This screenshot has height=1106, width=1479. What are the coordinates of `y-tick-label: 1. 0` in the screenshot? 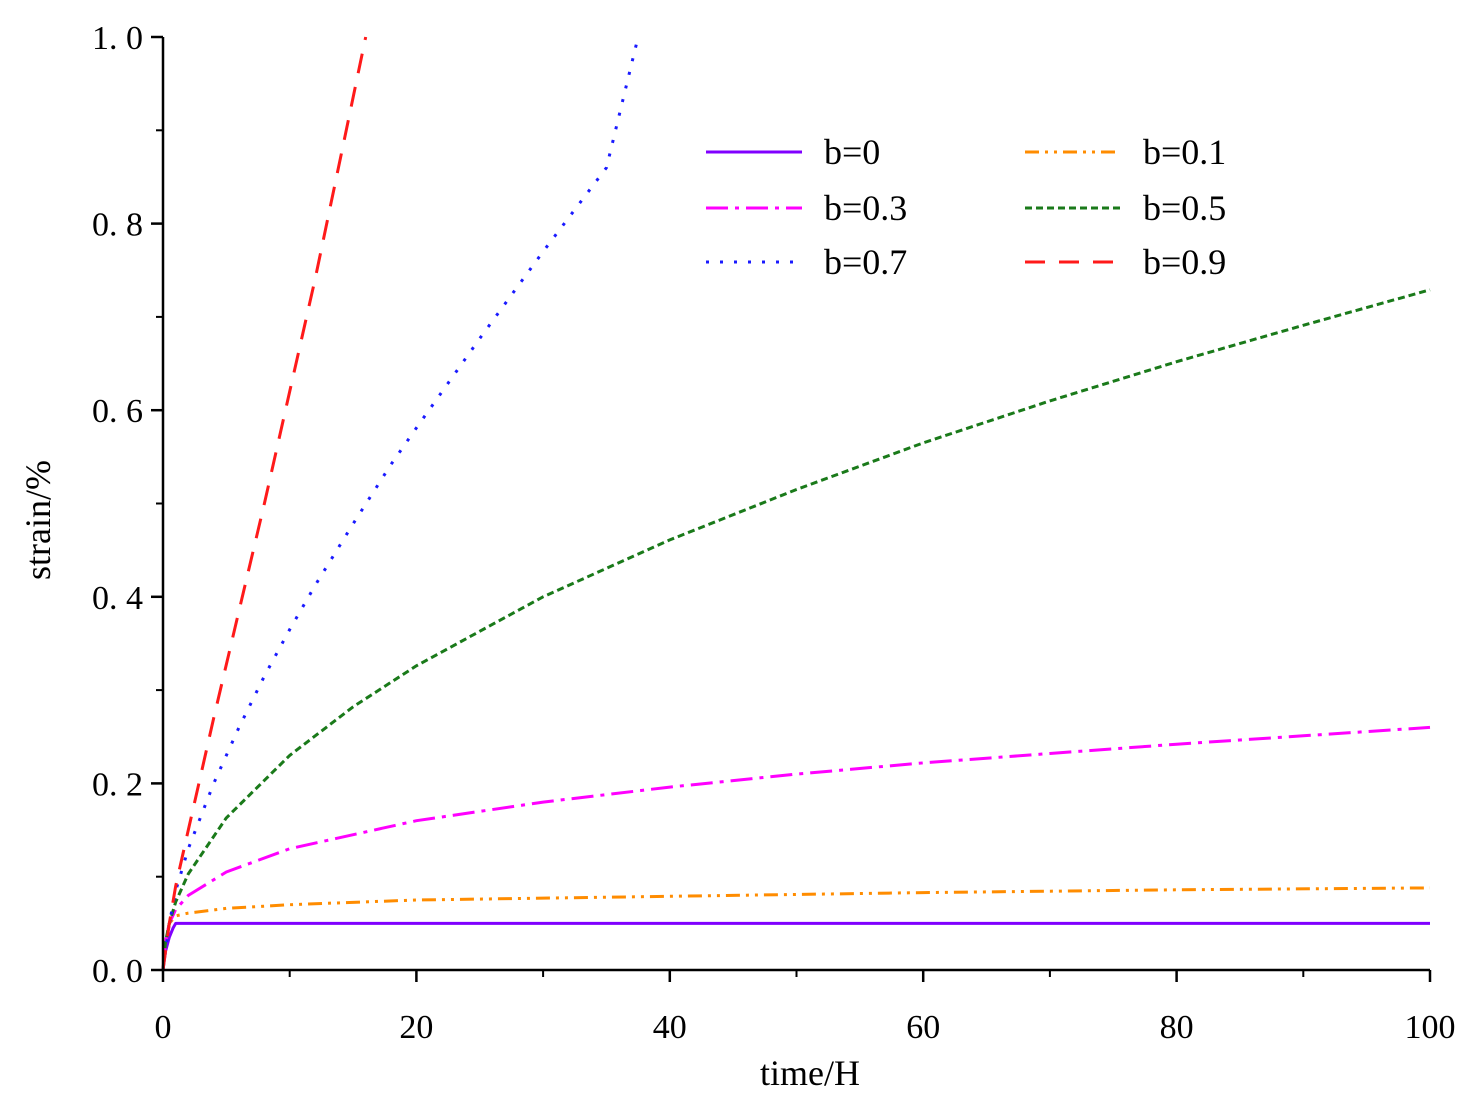 It's located at (117, 38).